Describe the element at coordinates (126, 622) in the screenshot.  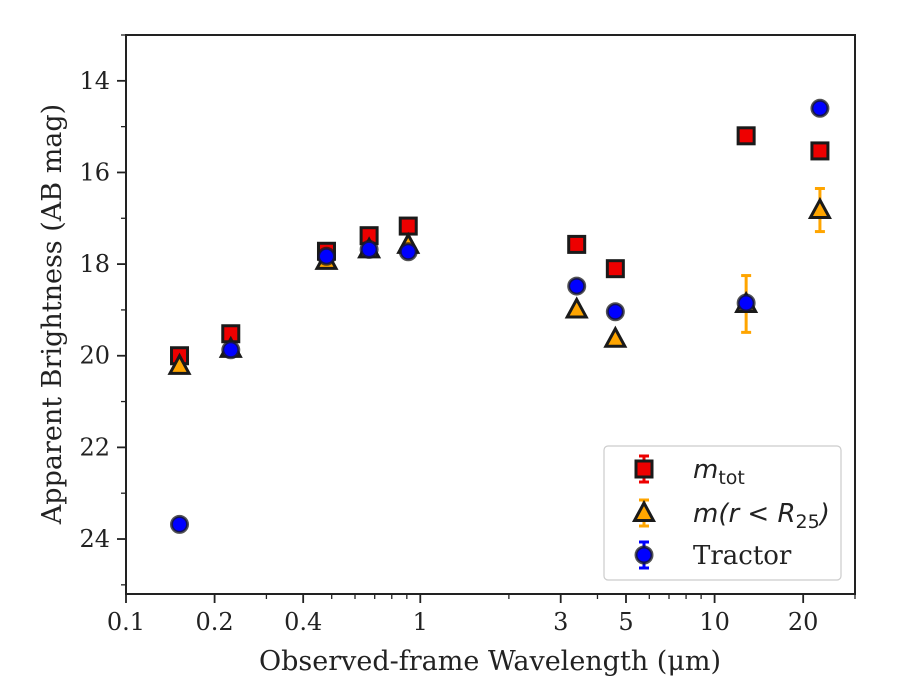
I see `x-tick-label: 0.1` at that location.